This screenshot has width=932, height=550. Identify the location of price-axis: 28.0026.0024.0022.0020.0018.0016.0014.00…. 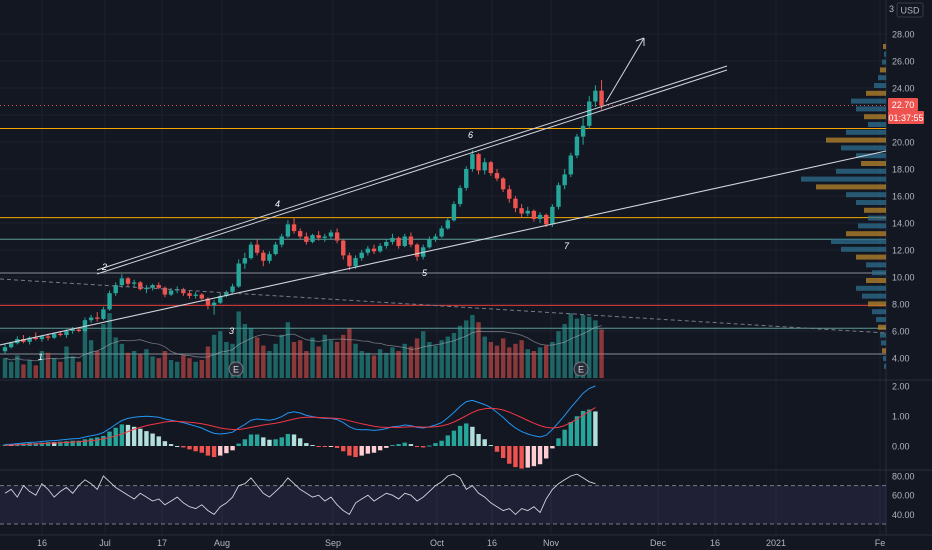
(903, 275).